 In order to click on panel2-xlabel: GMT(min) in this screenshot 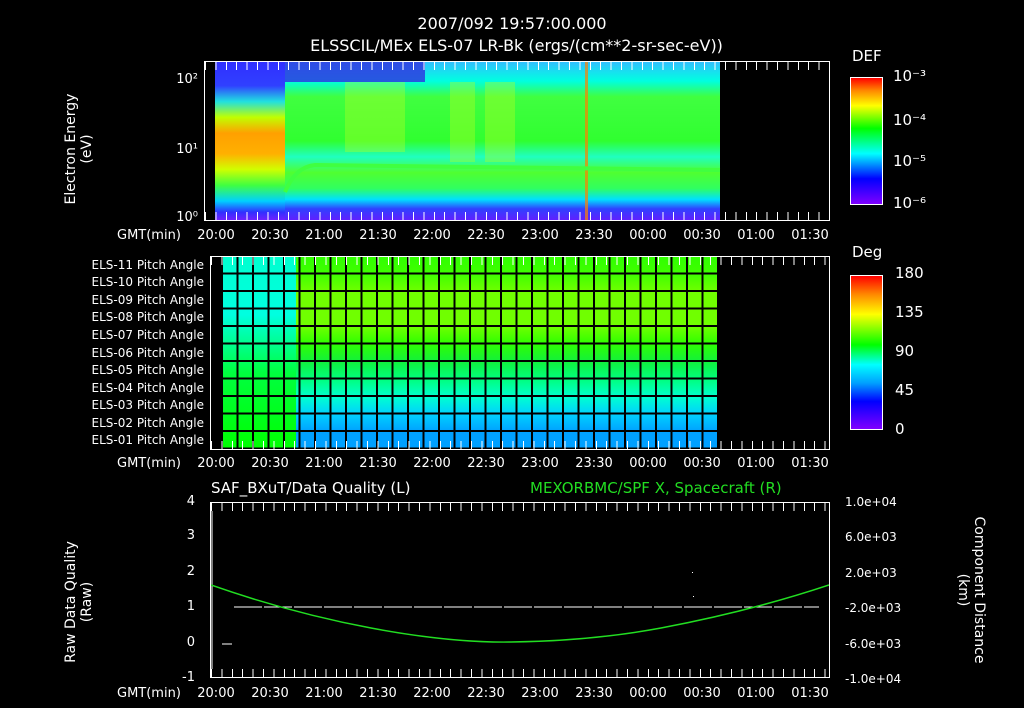, I will do `click(149, 463)`.